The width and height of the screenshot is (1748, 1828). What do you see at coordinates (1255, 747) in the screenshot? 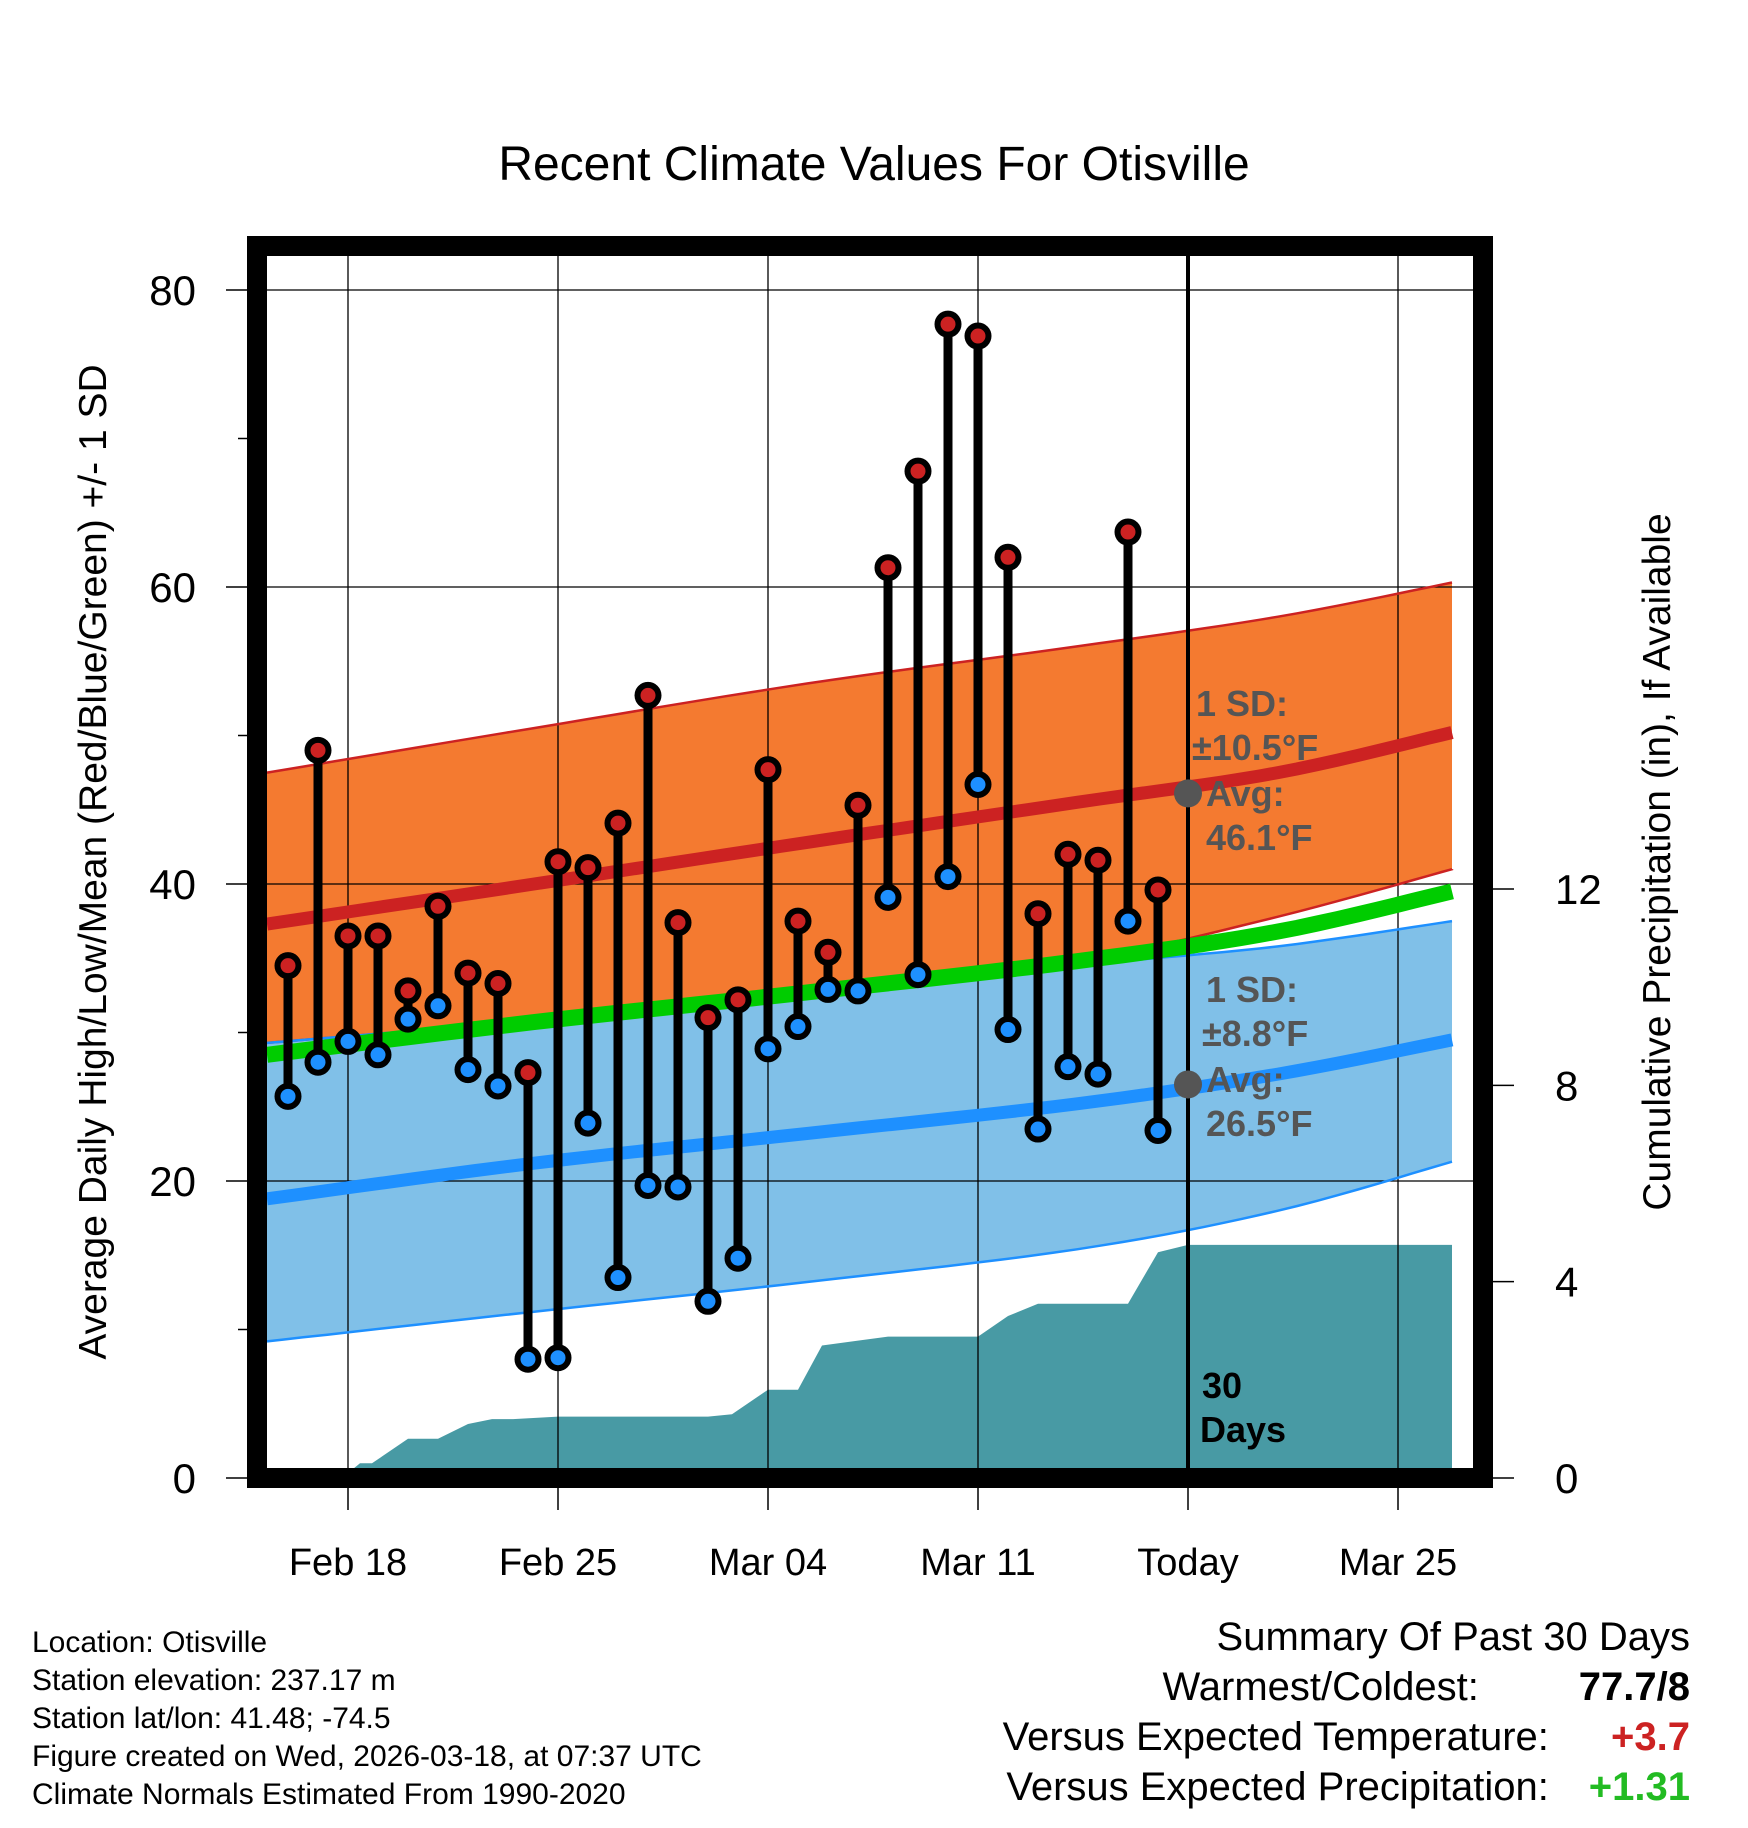
I see `high-sd-value: ±10.5°F` at bounding box center [1255, 747].